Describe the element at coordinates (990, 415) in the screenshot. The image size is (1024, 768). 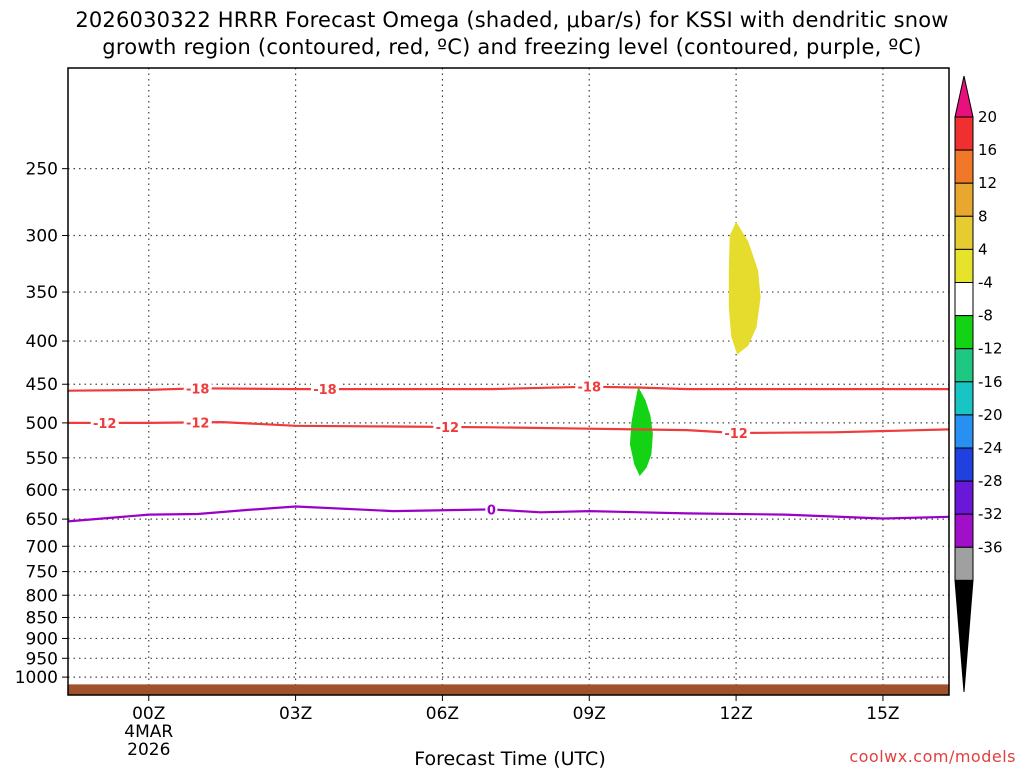
I see `colorbar-label: -20` at that location.